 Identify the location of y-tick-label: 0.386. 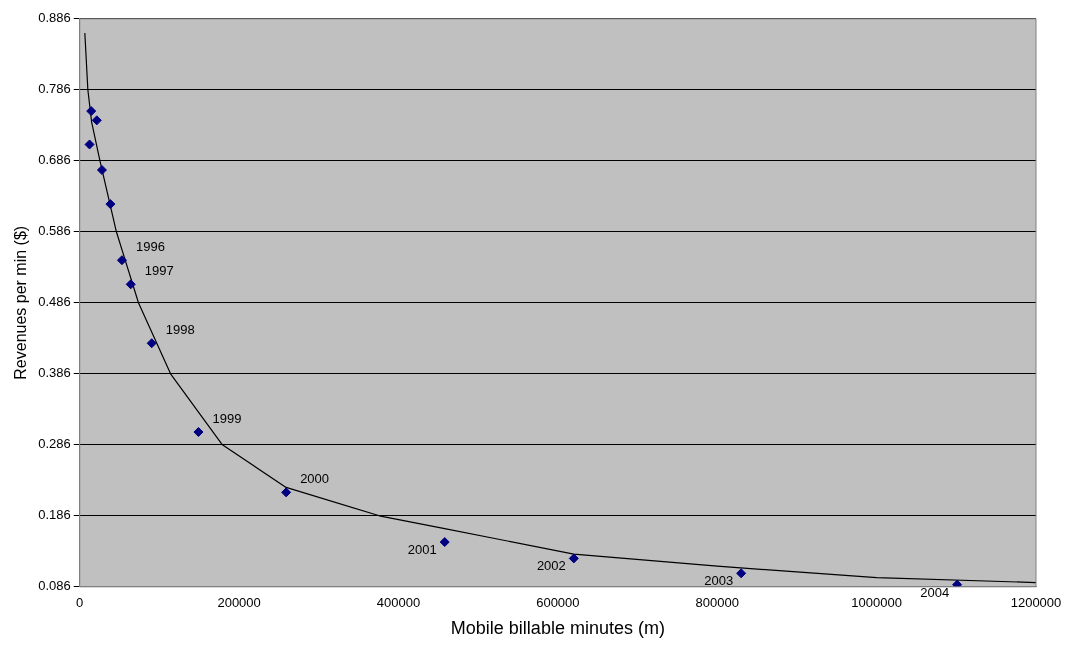
(54, 373).